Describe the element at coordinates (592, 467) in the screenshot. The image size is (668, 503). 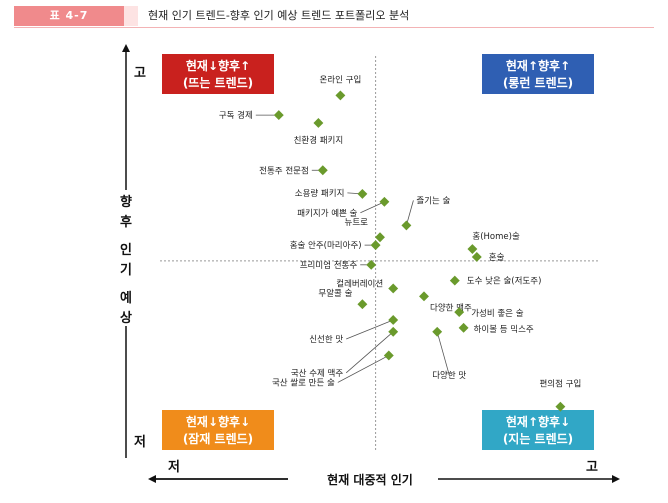
I see `x-axis-high-label: 고` at that location.